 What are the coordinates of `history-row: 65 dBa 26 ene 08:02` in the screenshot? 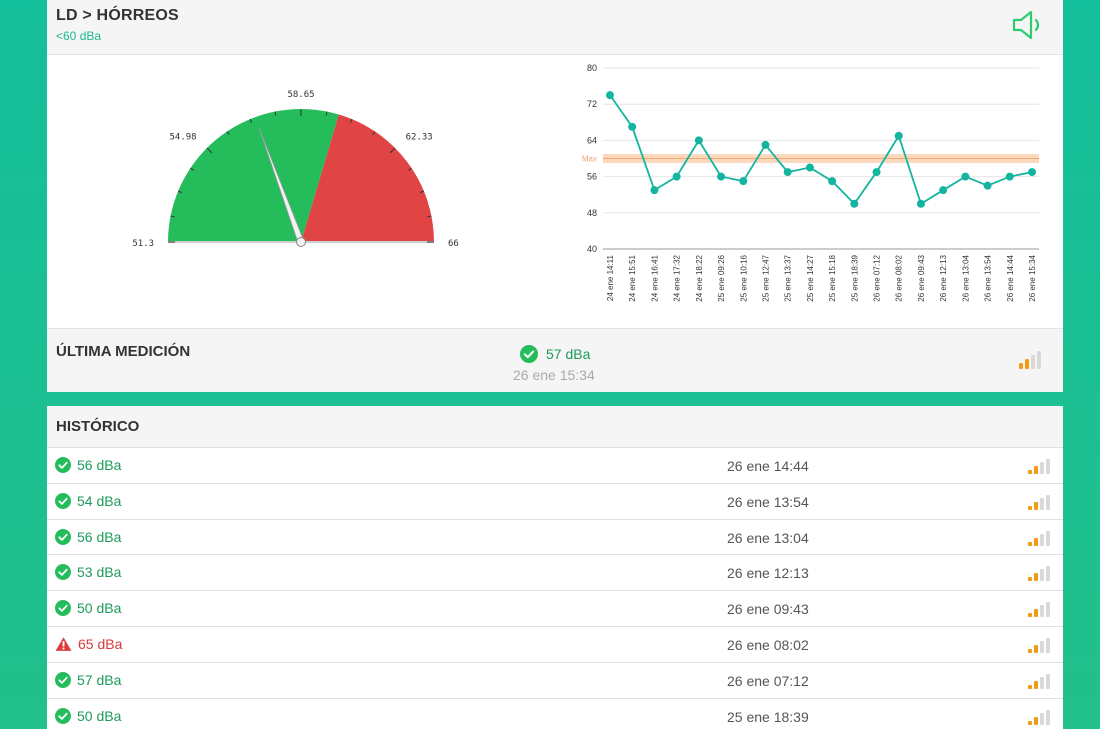 It's located at (555, 645).